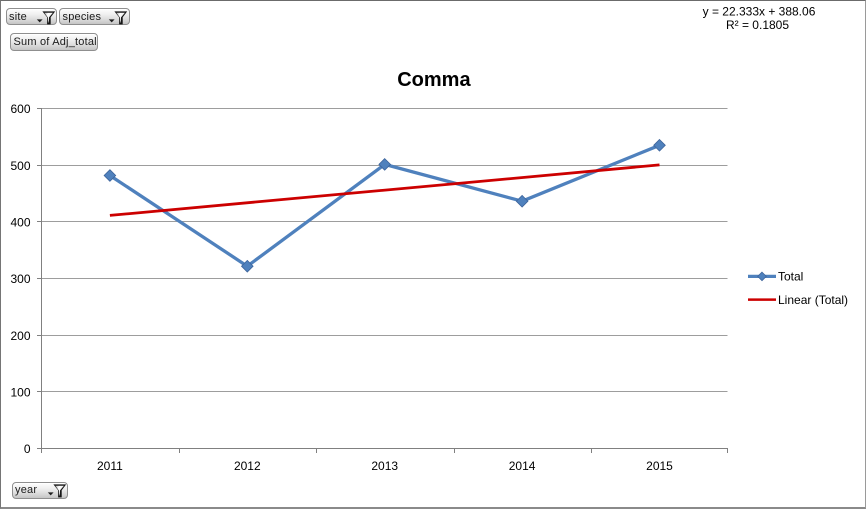  Describe the element at coordinates (813, 300) in the screenshot. I see `svg-text: Linear (Total)` at that location.